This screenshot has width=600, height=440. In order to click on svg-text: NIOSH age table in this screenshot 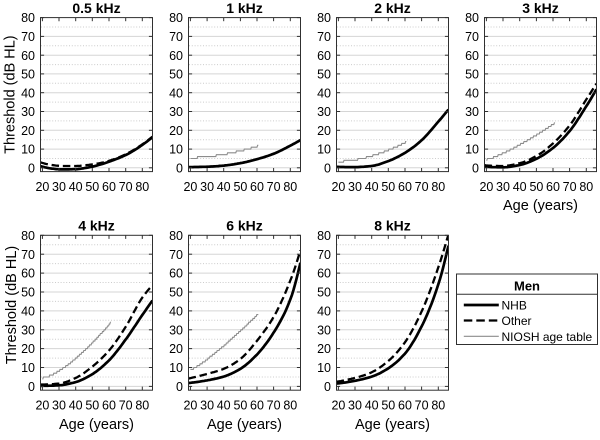, I will do `click(547, 337)`.